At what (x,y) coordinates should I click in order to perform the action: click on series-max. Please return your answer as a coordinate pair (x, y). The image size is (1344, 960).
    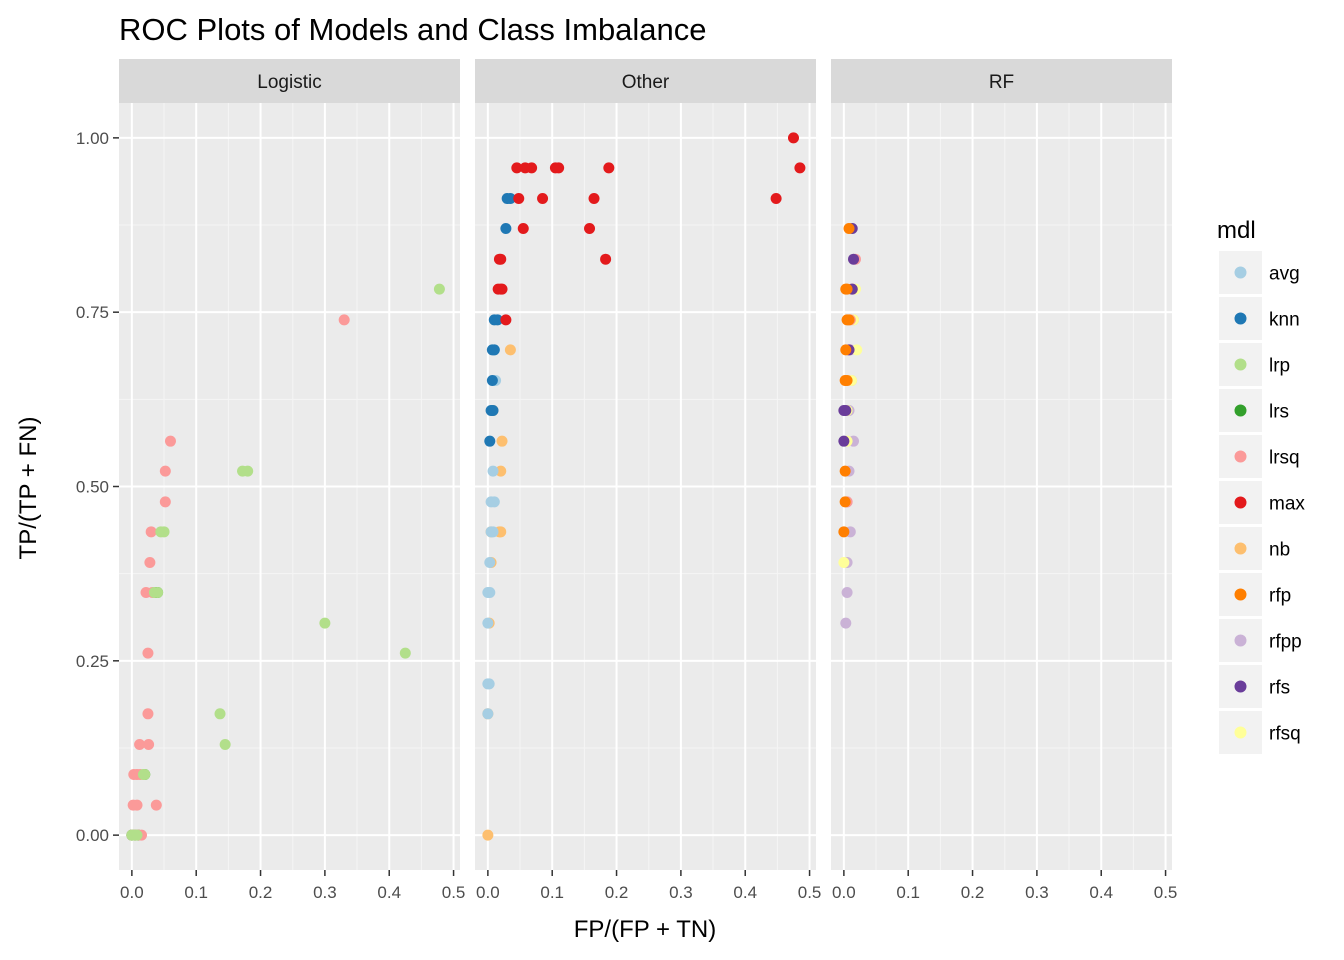
    Looking at the image, I should click on (649, 229).